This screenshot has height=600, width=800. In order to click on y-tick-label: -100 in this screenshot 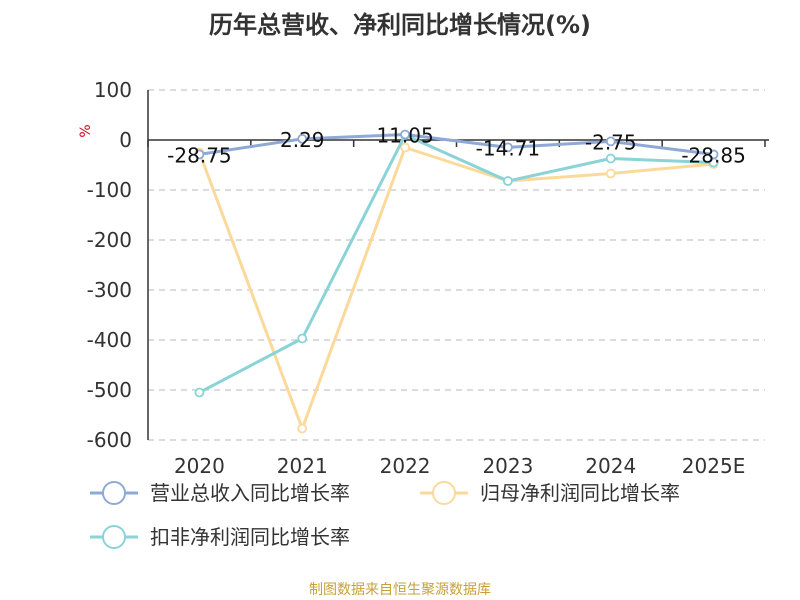, I will do `click(109, 190)`.